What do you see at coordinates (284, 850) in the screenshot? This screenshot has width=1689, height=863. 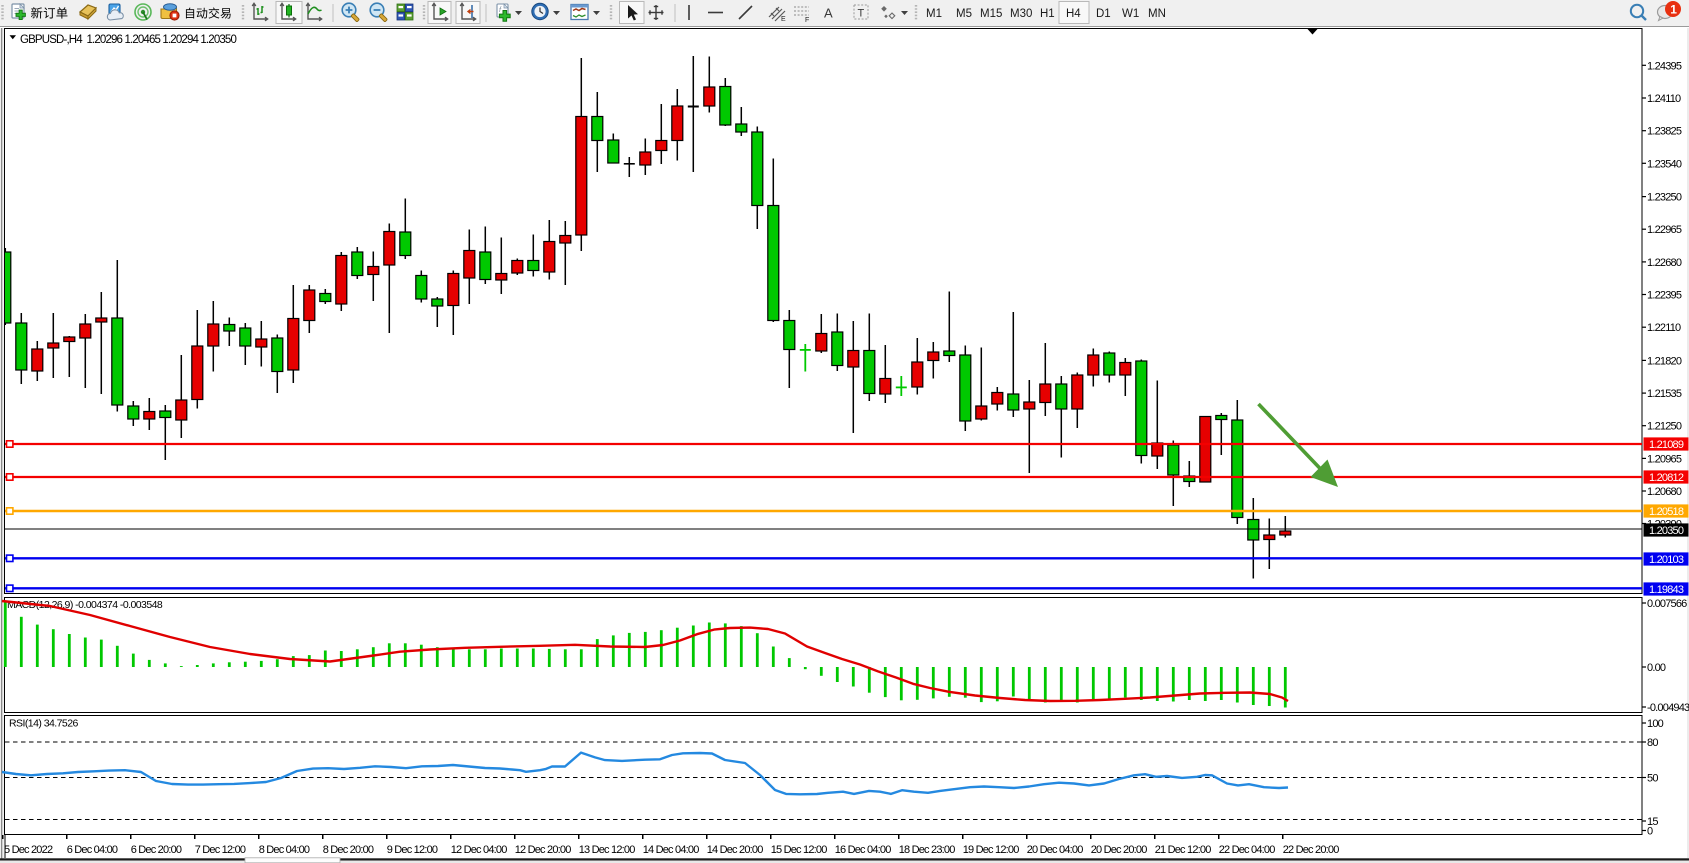 I see `svg-text: 8 Dec 04:00` at bounding box center [284, 850].